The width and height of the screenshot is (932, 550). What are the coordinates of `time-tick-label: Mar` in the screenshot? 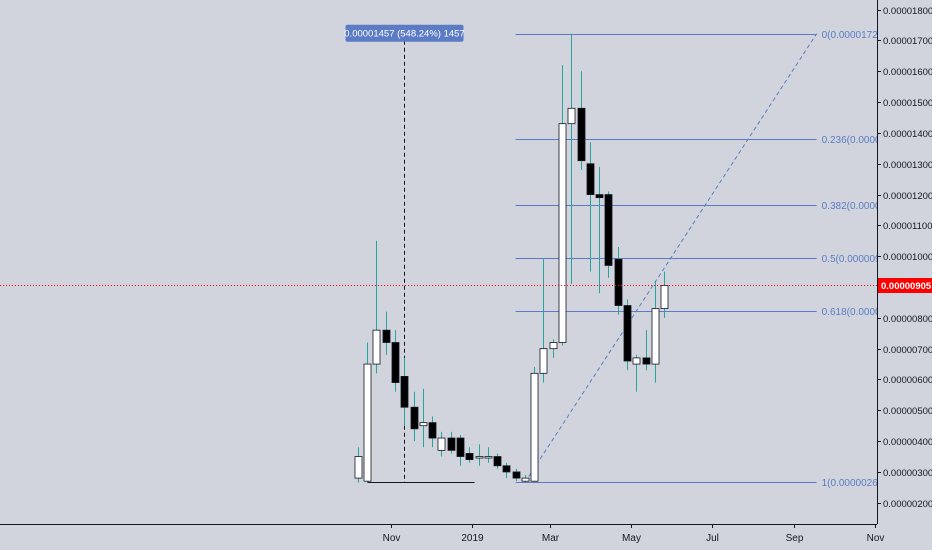 It's located at (551, 538).